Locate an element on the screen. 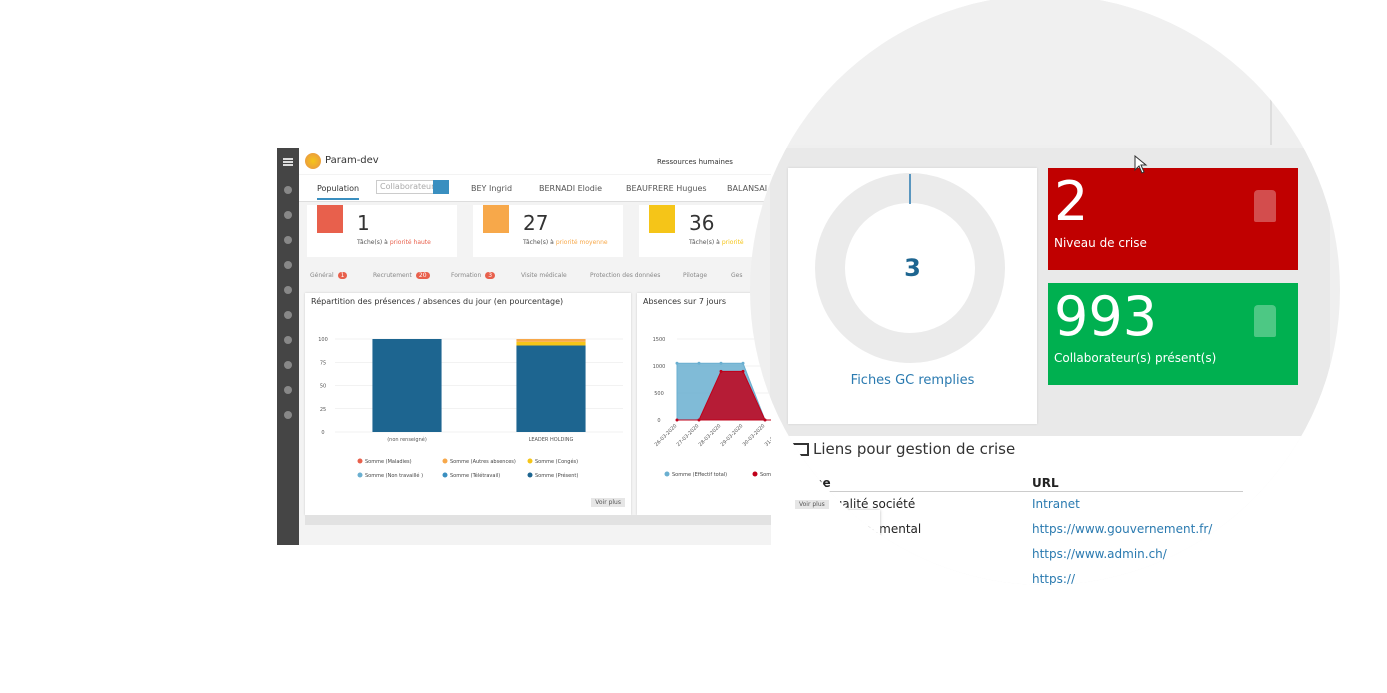 The width and height of the screenshot is (1387, 693). search-input: Collaborateur is located at coordinates (405, 187).